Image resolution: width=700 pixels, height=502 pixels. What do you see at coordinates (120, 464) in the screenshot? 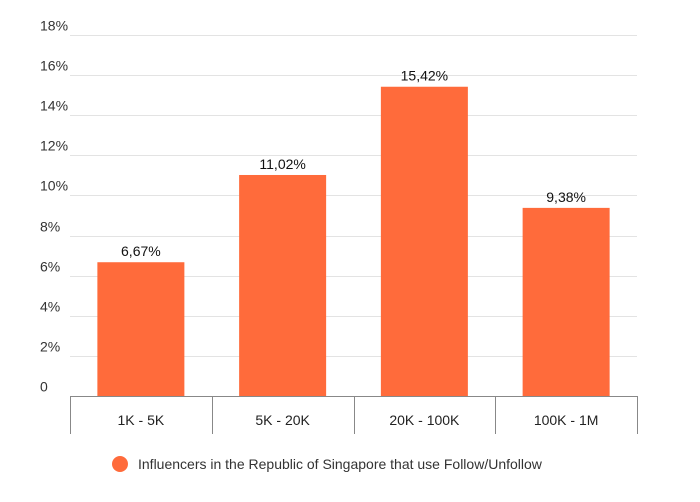
I see `legend-marker` at bounding box center [120, 464].